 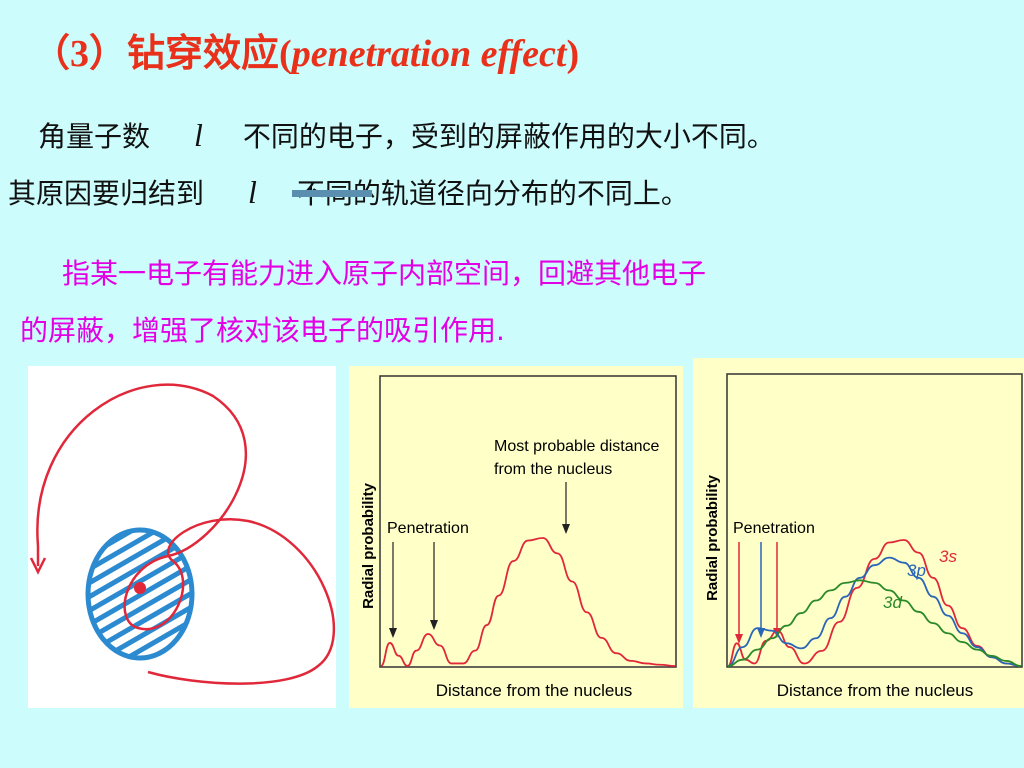 What do you see at coordinates (874, 520) in the screenshot?
I see `chart2-frame` at bounding box center [874, 520].